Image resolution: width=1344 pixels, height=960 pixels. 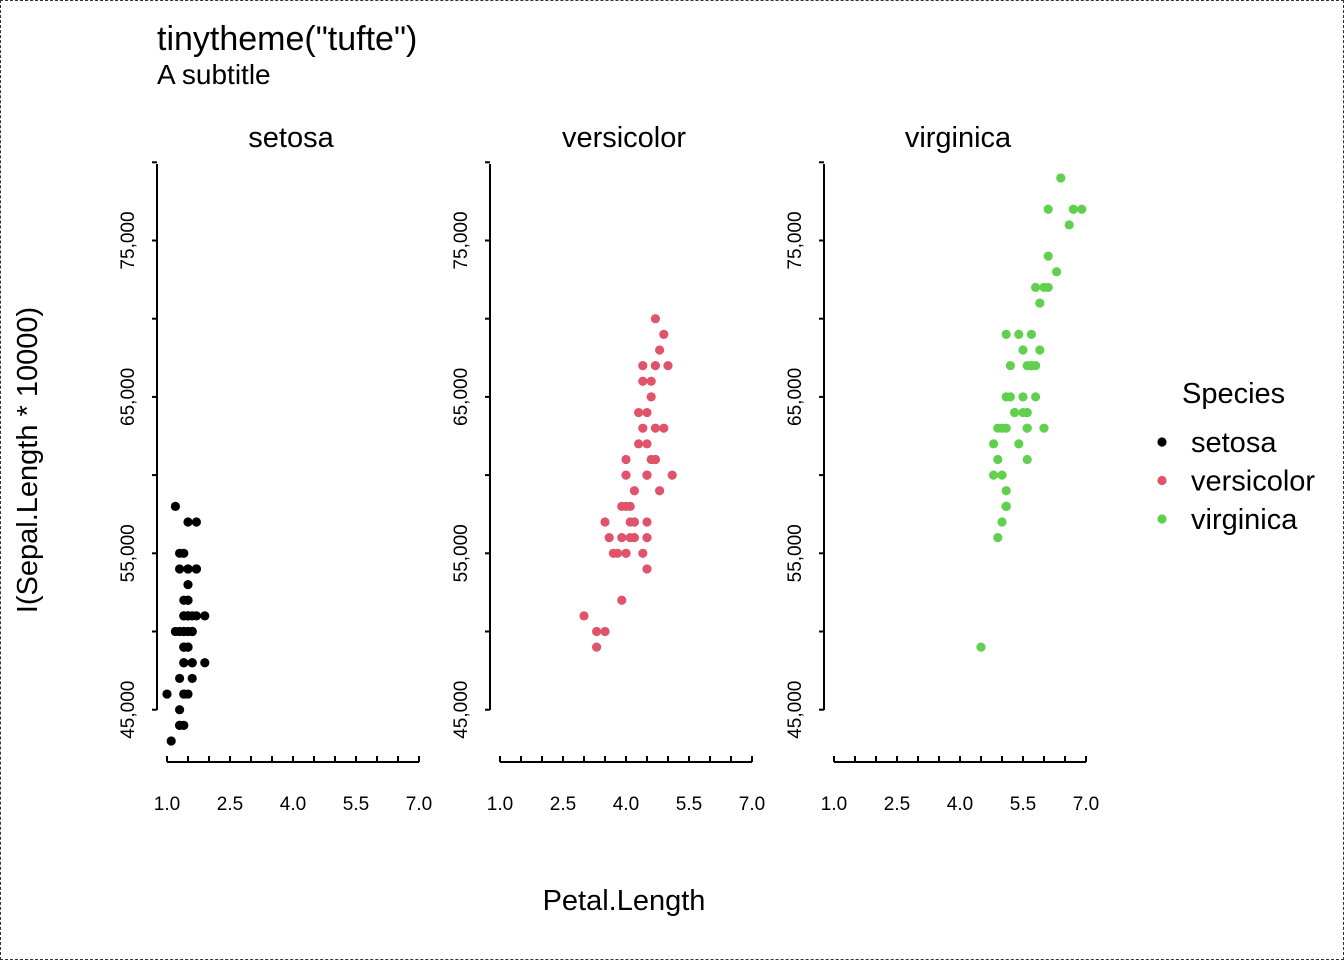 I want to click on legend-label-virginica: virginica, so click(x=1244, y=520).